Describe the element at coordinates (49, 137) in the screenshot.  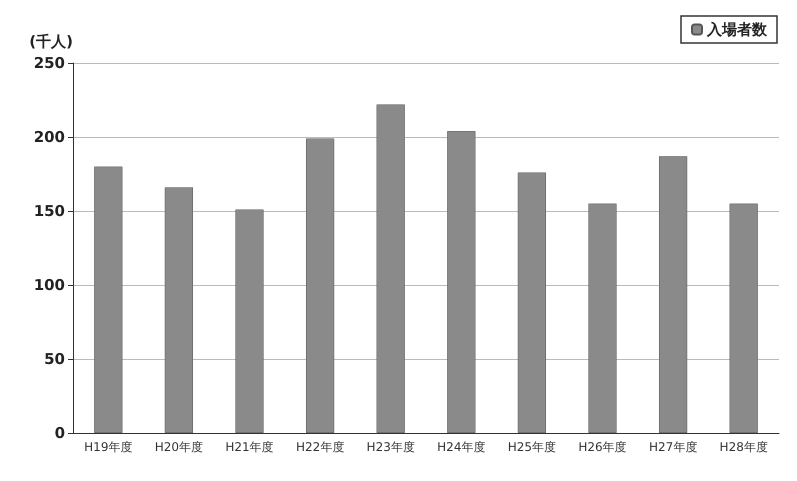
I see `y-tick-label: 200` at that location.